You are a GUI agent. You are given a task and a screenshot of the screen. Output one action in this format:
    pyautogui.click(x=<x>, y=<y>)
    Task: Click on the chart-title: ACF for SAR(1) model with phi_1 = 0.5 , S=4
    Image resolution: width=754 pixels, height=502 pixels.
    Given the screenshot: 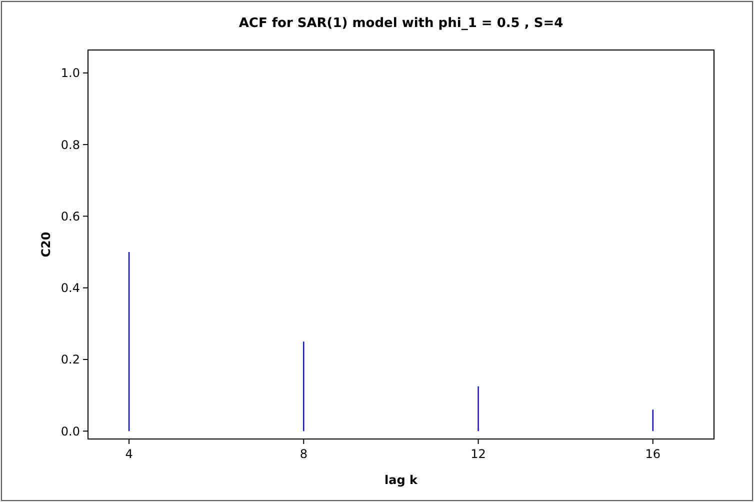 What is the action you would take?
    pyautogui.click(x=401, y=23)
    